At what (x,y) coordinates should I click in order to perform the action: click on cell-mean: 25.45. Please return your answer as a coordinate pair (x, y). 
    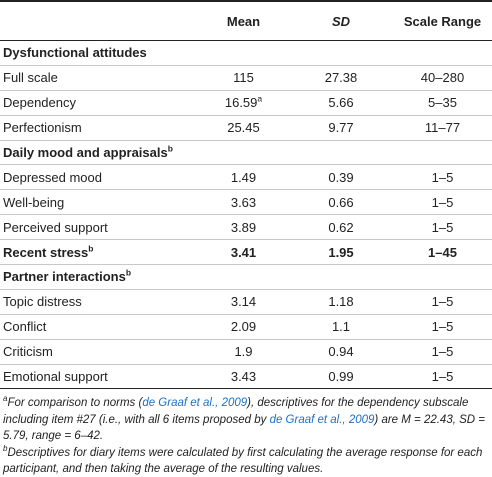
    Looking at the image, I should click on (238, 128).